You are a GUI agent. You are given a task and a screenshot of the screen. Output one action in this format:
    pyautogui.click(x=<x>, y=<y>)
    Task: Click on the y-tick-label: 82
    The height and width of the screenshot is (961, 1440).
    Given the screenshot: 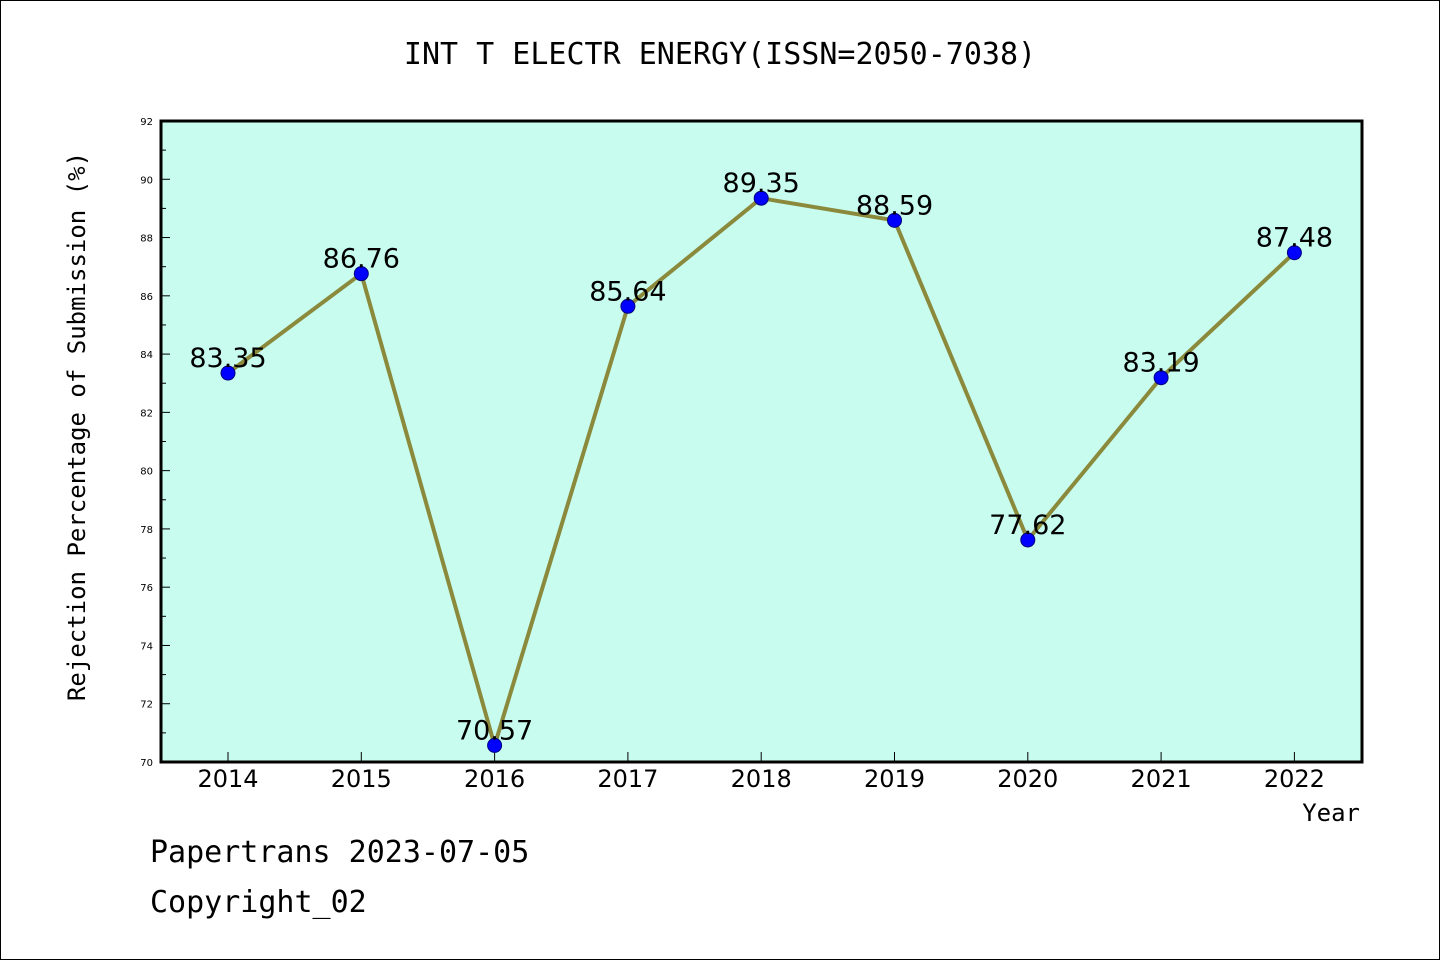 What is the action you would take?
    pyautogui.click(x=146, y=413)
    